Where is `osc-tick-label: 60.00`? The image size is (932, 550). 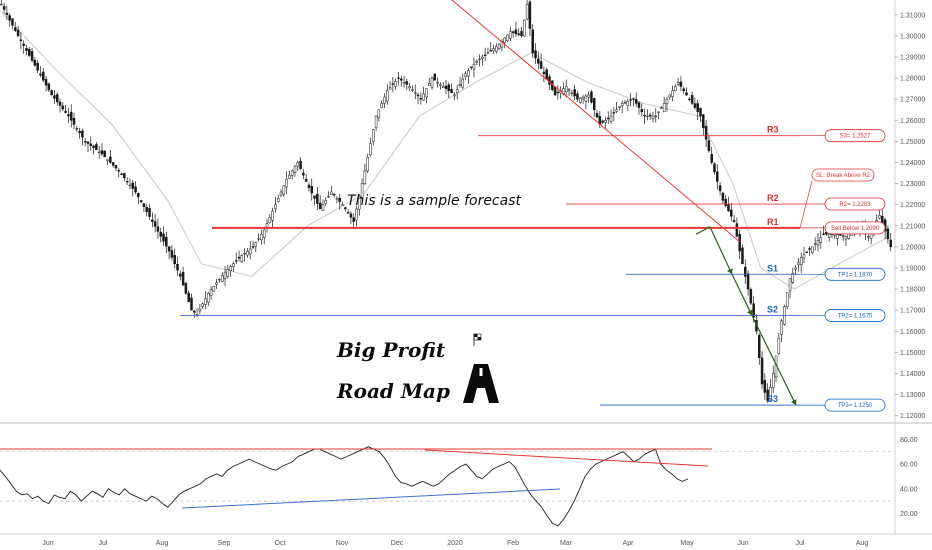
osc-tick-label: 60.00 is located at coordinates (909, 465).